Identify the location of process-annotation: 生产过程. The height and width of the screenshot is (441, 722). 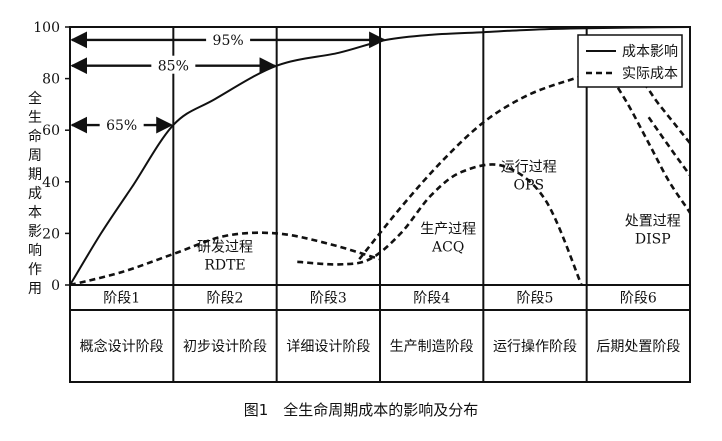
(448, 229).